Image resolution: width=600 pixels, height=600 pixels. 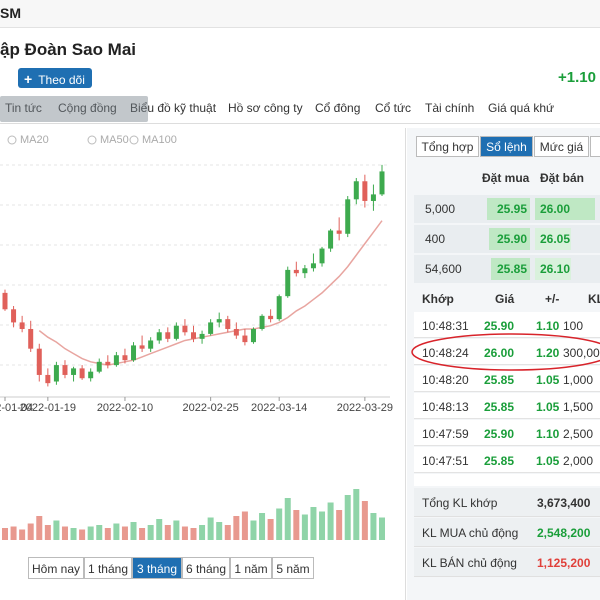 I want to click on tooltip, so click(x=74, y=109).